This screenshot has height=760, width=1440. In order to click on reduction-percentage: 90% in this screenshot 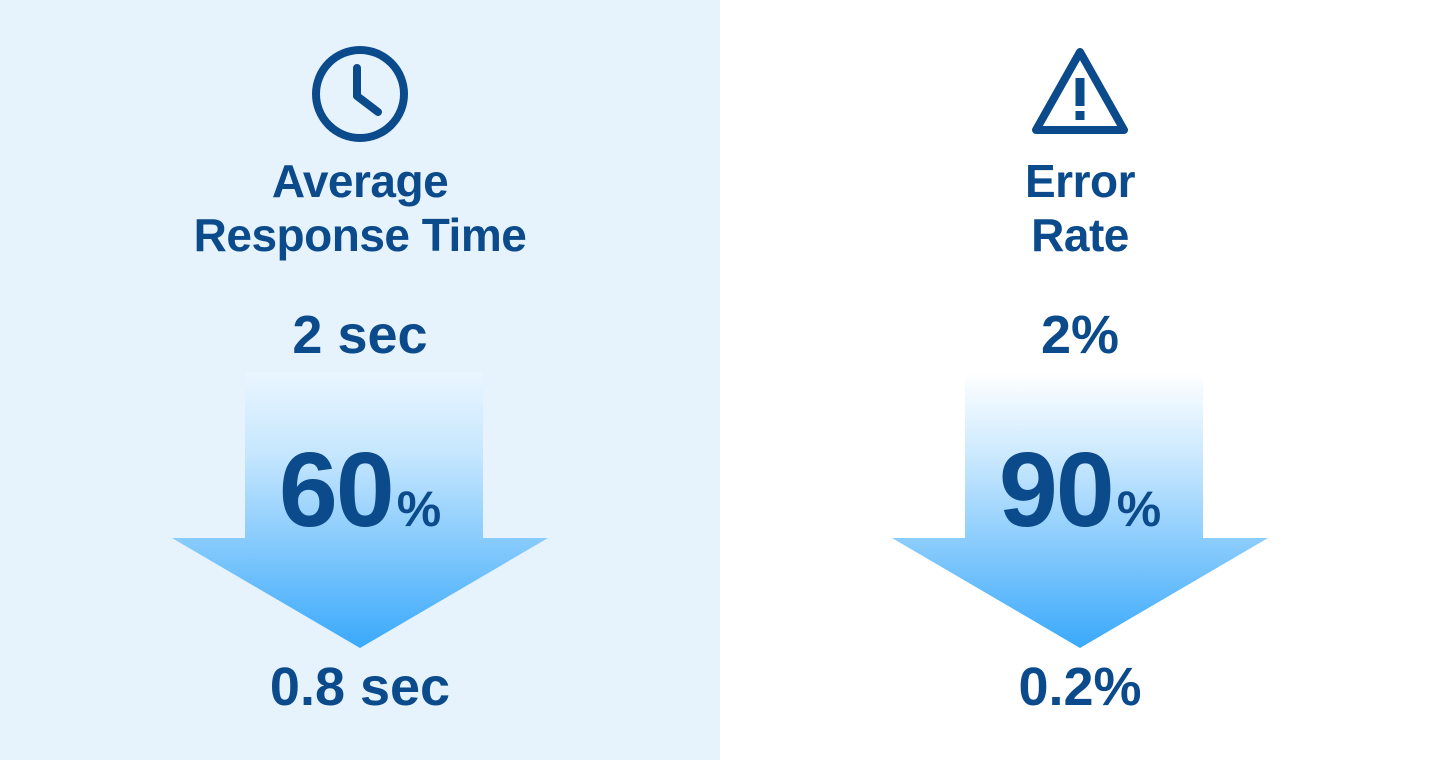, I will do `click(1080, 506)`.